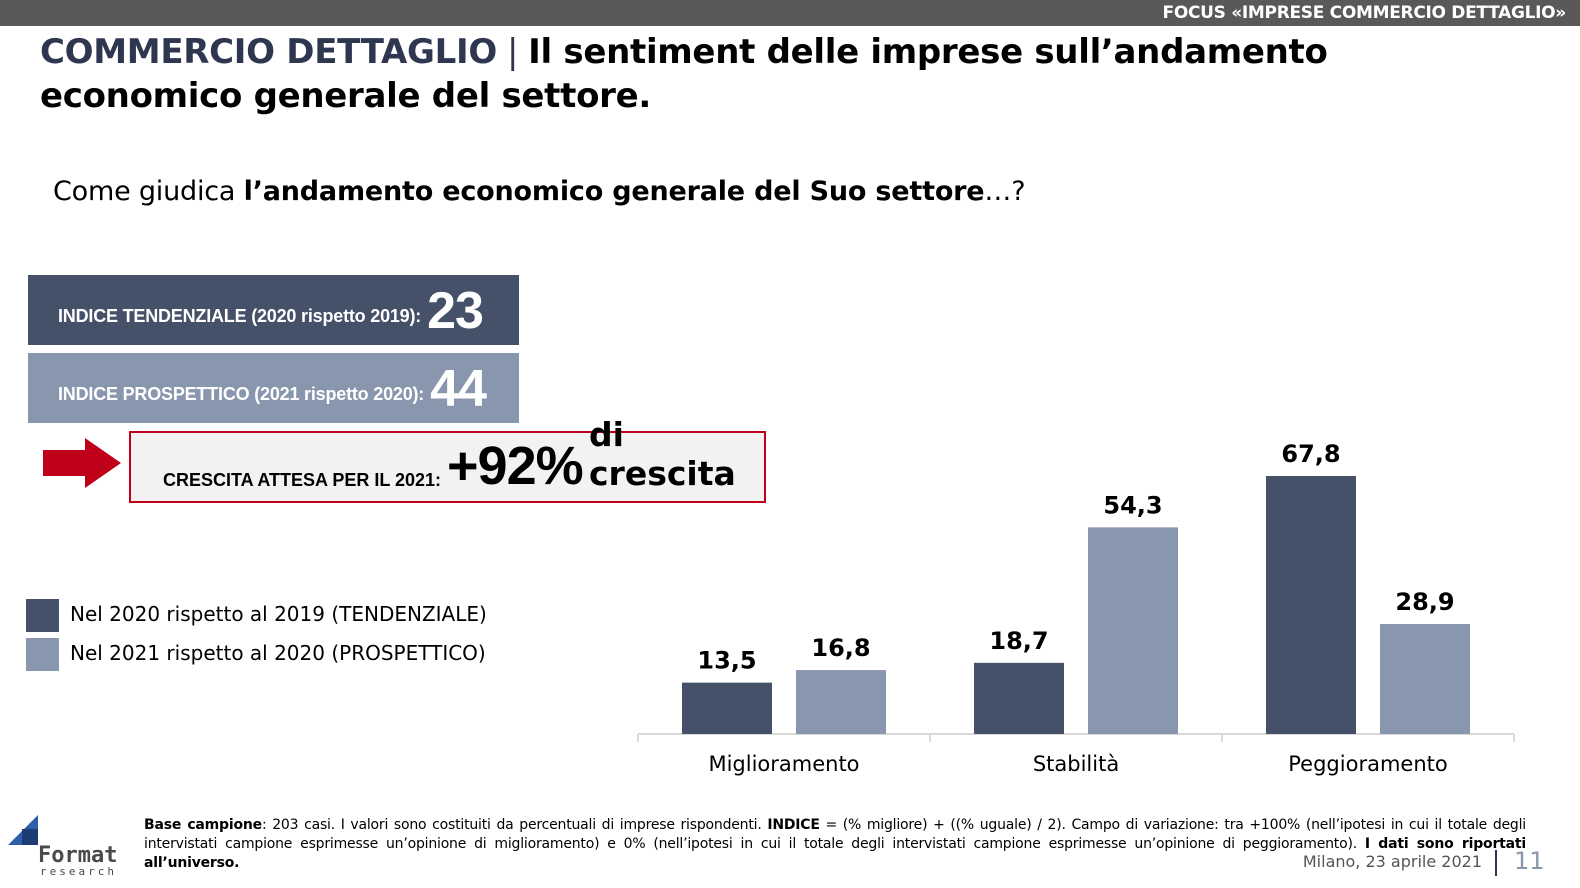 The height and width of the screenshot is (888, 1580). What do you see at coordinates (278, 614) in the screenshot?
I see `legend-label: Nel 2020 rispetto al 2019 (TENDENZIALE)` at bounding box center [278, 614].